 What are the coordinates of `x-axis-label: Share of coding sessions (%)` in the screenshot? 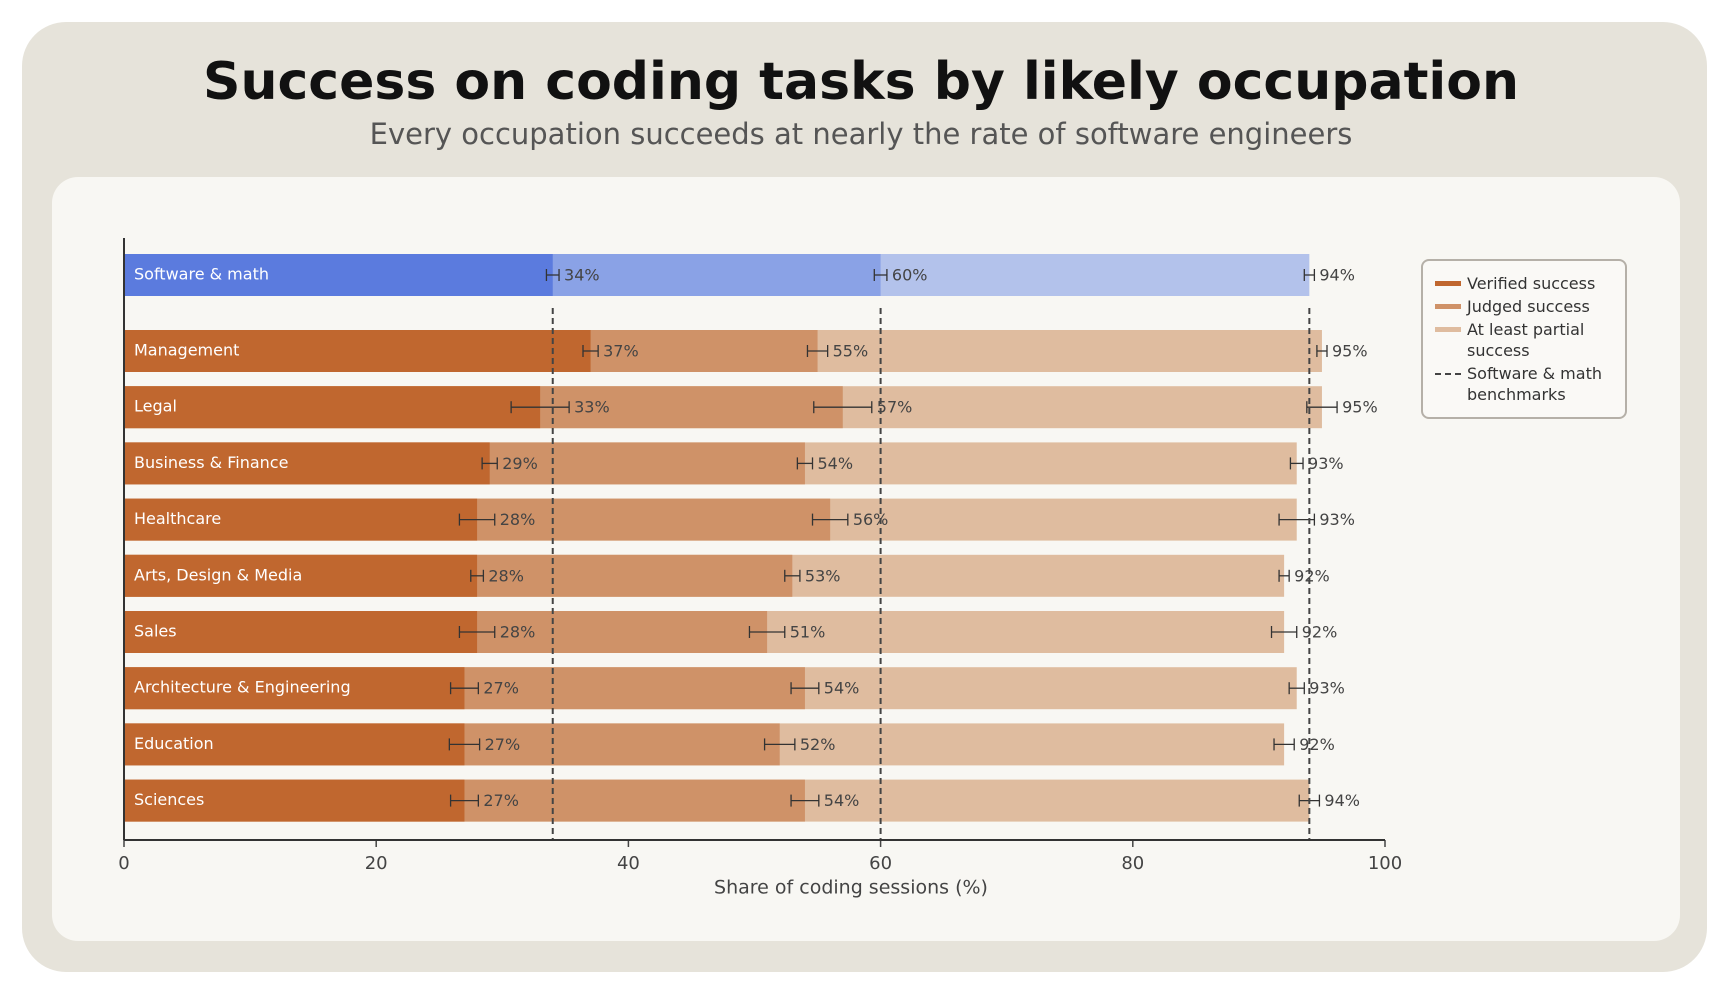 It's located at (851, 888).